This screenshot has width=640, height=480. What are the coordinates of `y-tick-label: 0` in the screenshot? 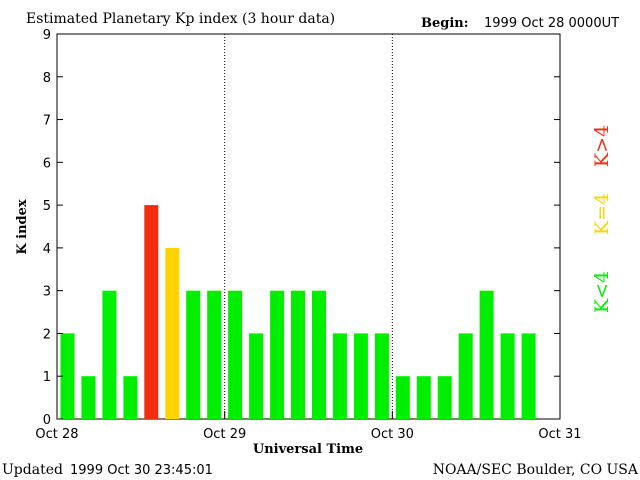 It's located at (47, 420).